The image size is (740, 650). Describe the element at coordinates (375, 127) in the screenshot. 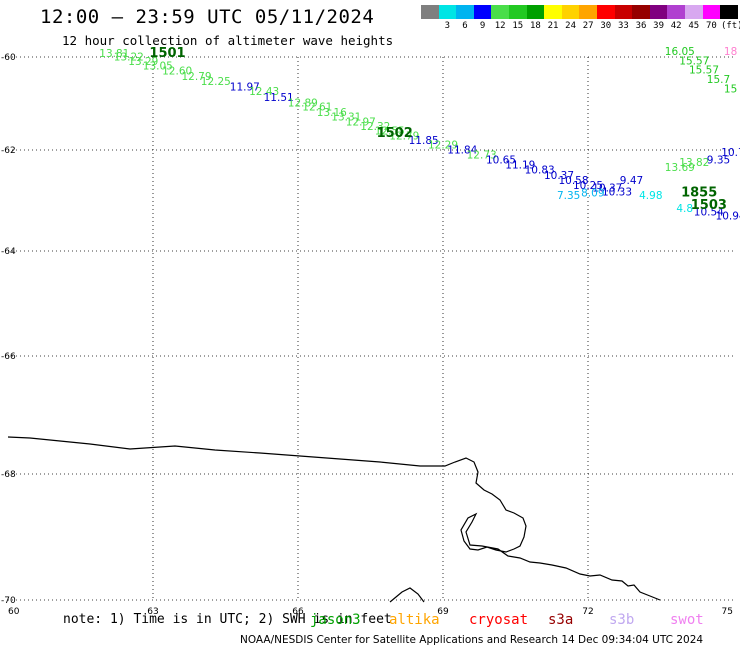

I see `wave-height-label: 12.32` at that location.